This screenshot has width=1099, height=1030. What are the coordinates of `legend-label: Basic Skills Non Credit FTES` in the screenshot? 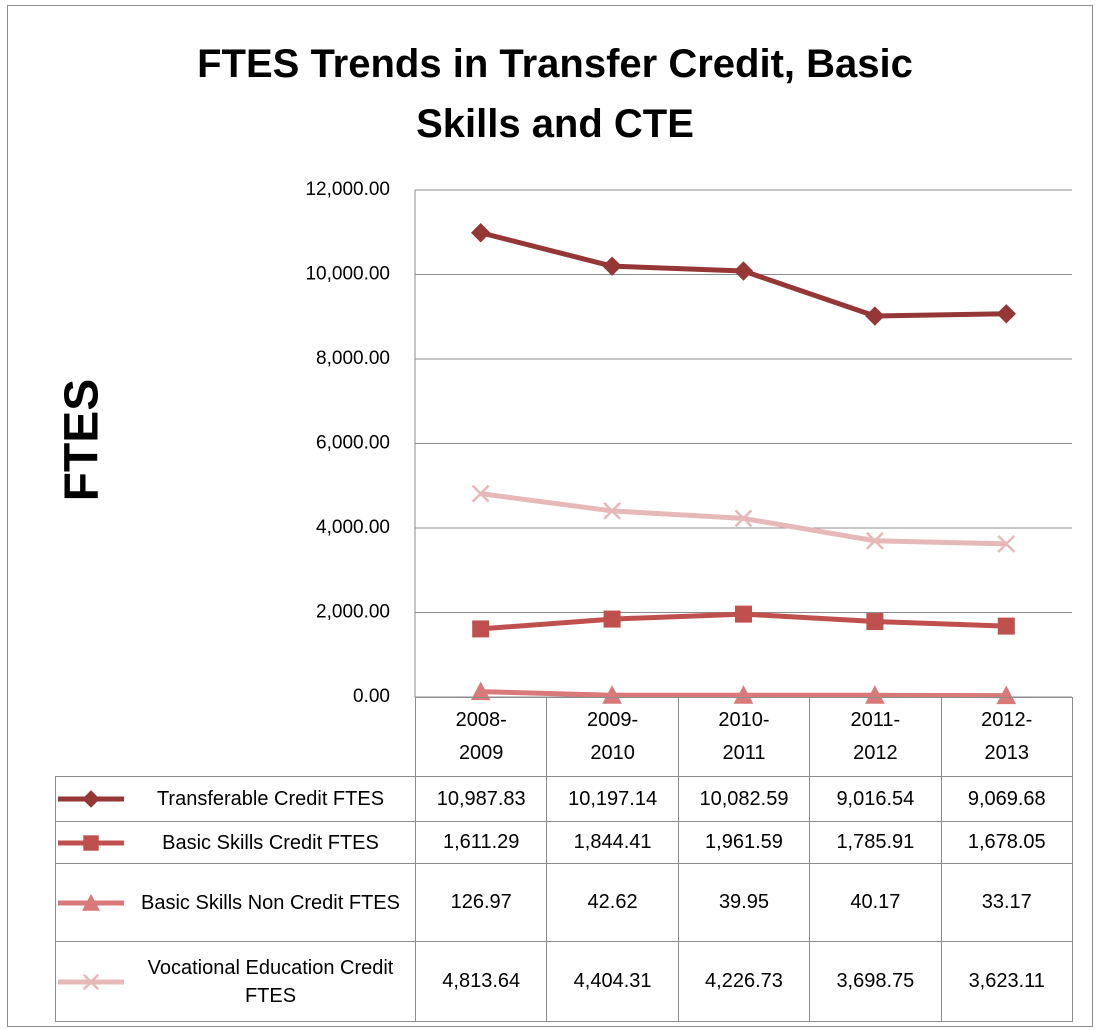 It's located at (270, 902).